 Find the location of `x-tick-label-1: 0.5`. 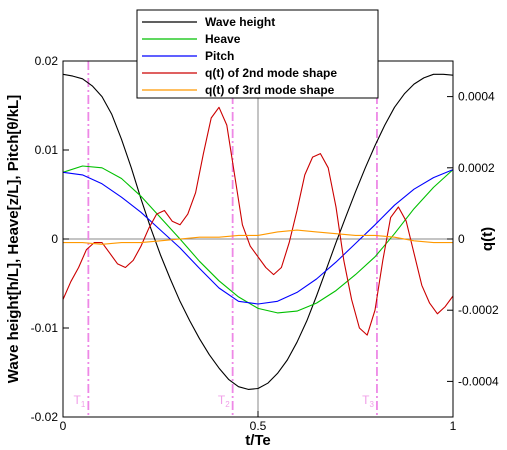

x-tick-label-1: 0.5 is located at coordinates (258, 426).